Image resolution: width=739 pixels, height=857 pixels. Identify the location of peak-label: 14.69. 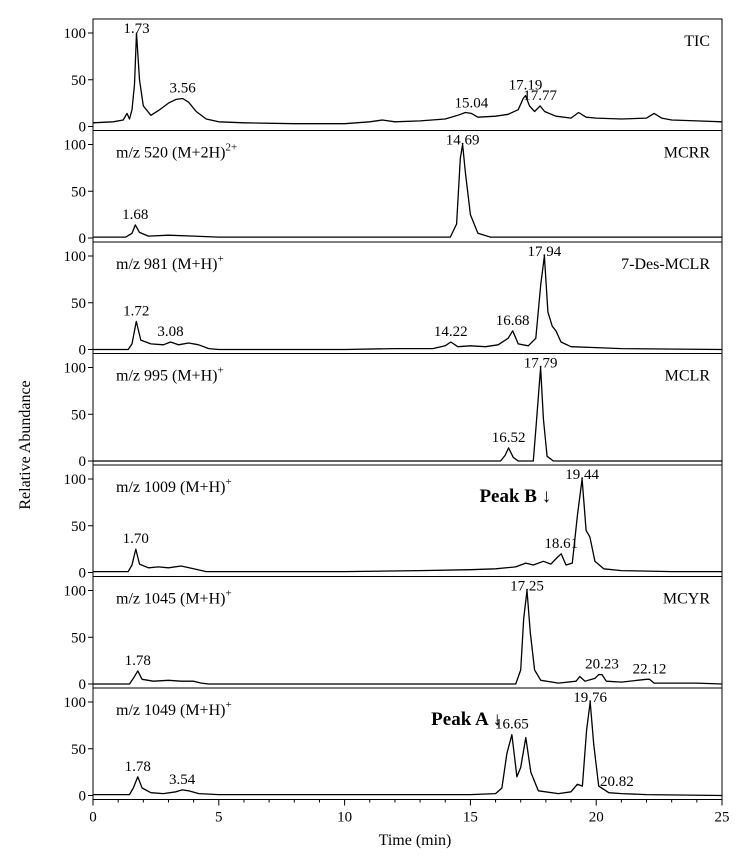
(463, 141).